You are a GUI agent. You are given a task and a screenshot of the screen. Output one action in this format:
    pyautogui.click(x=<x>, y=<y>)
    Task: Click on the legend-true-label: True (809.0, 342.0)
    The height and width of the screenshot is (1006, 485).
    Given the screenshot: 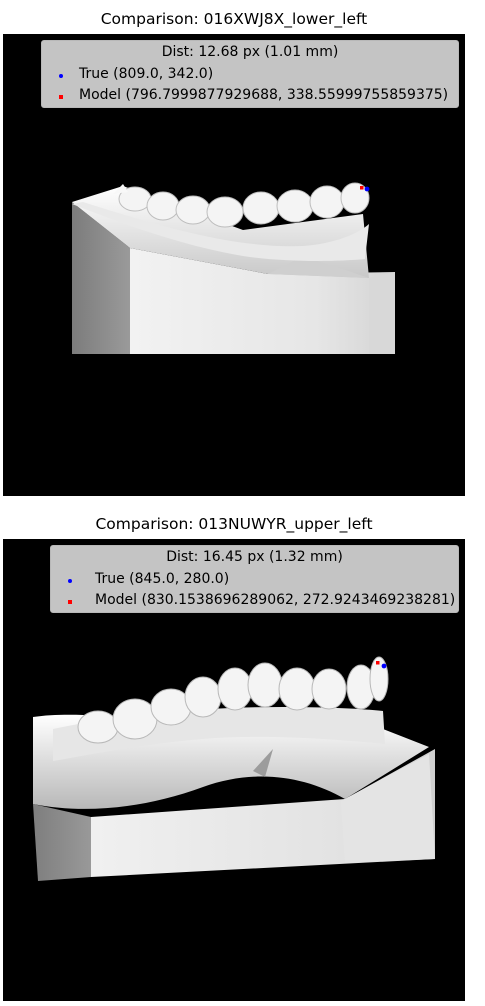 What is the action you would take?
    pyautogui.click(x=146, y=74)
    